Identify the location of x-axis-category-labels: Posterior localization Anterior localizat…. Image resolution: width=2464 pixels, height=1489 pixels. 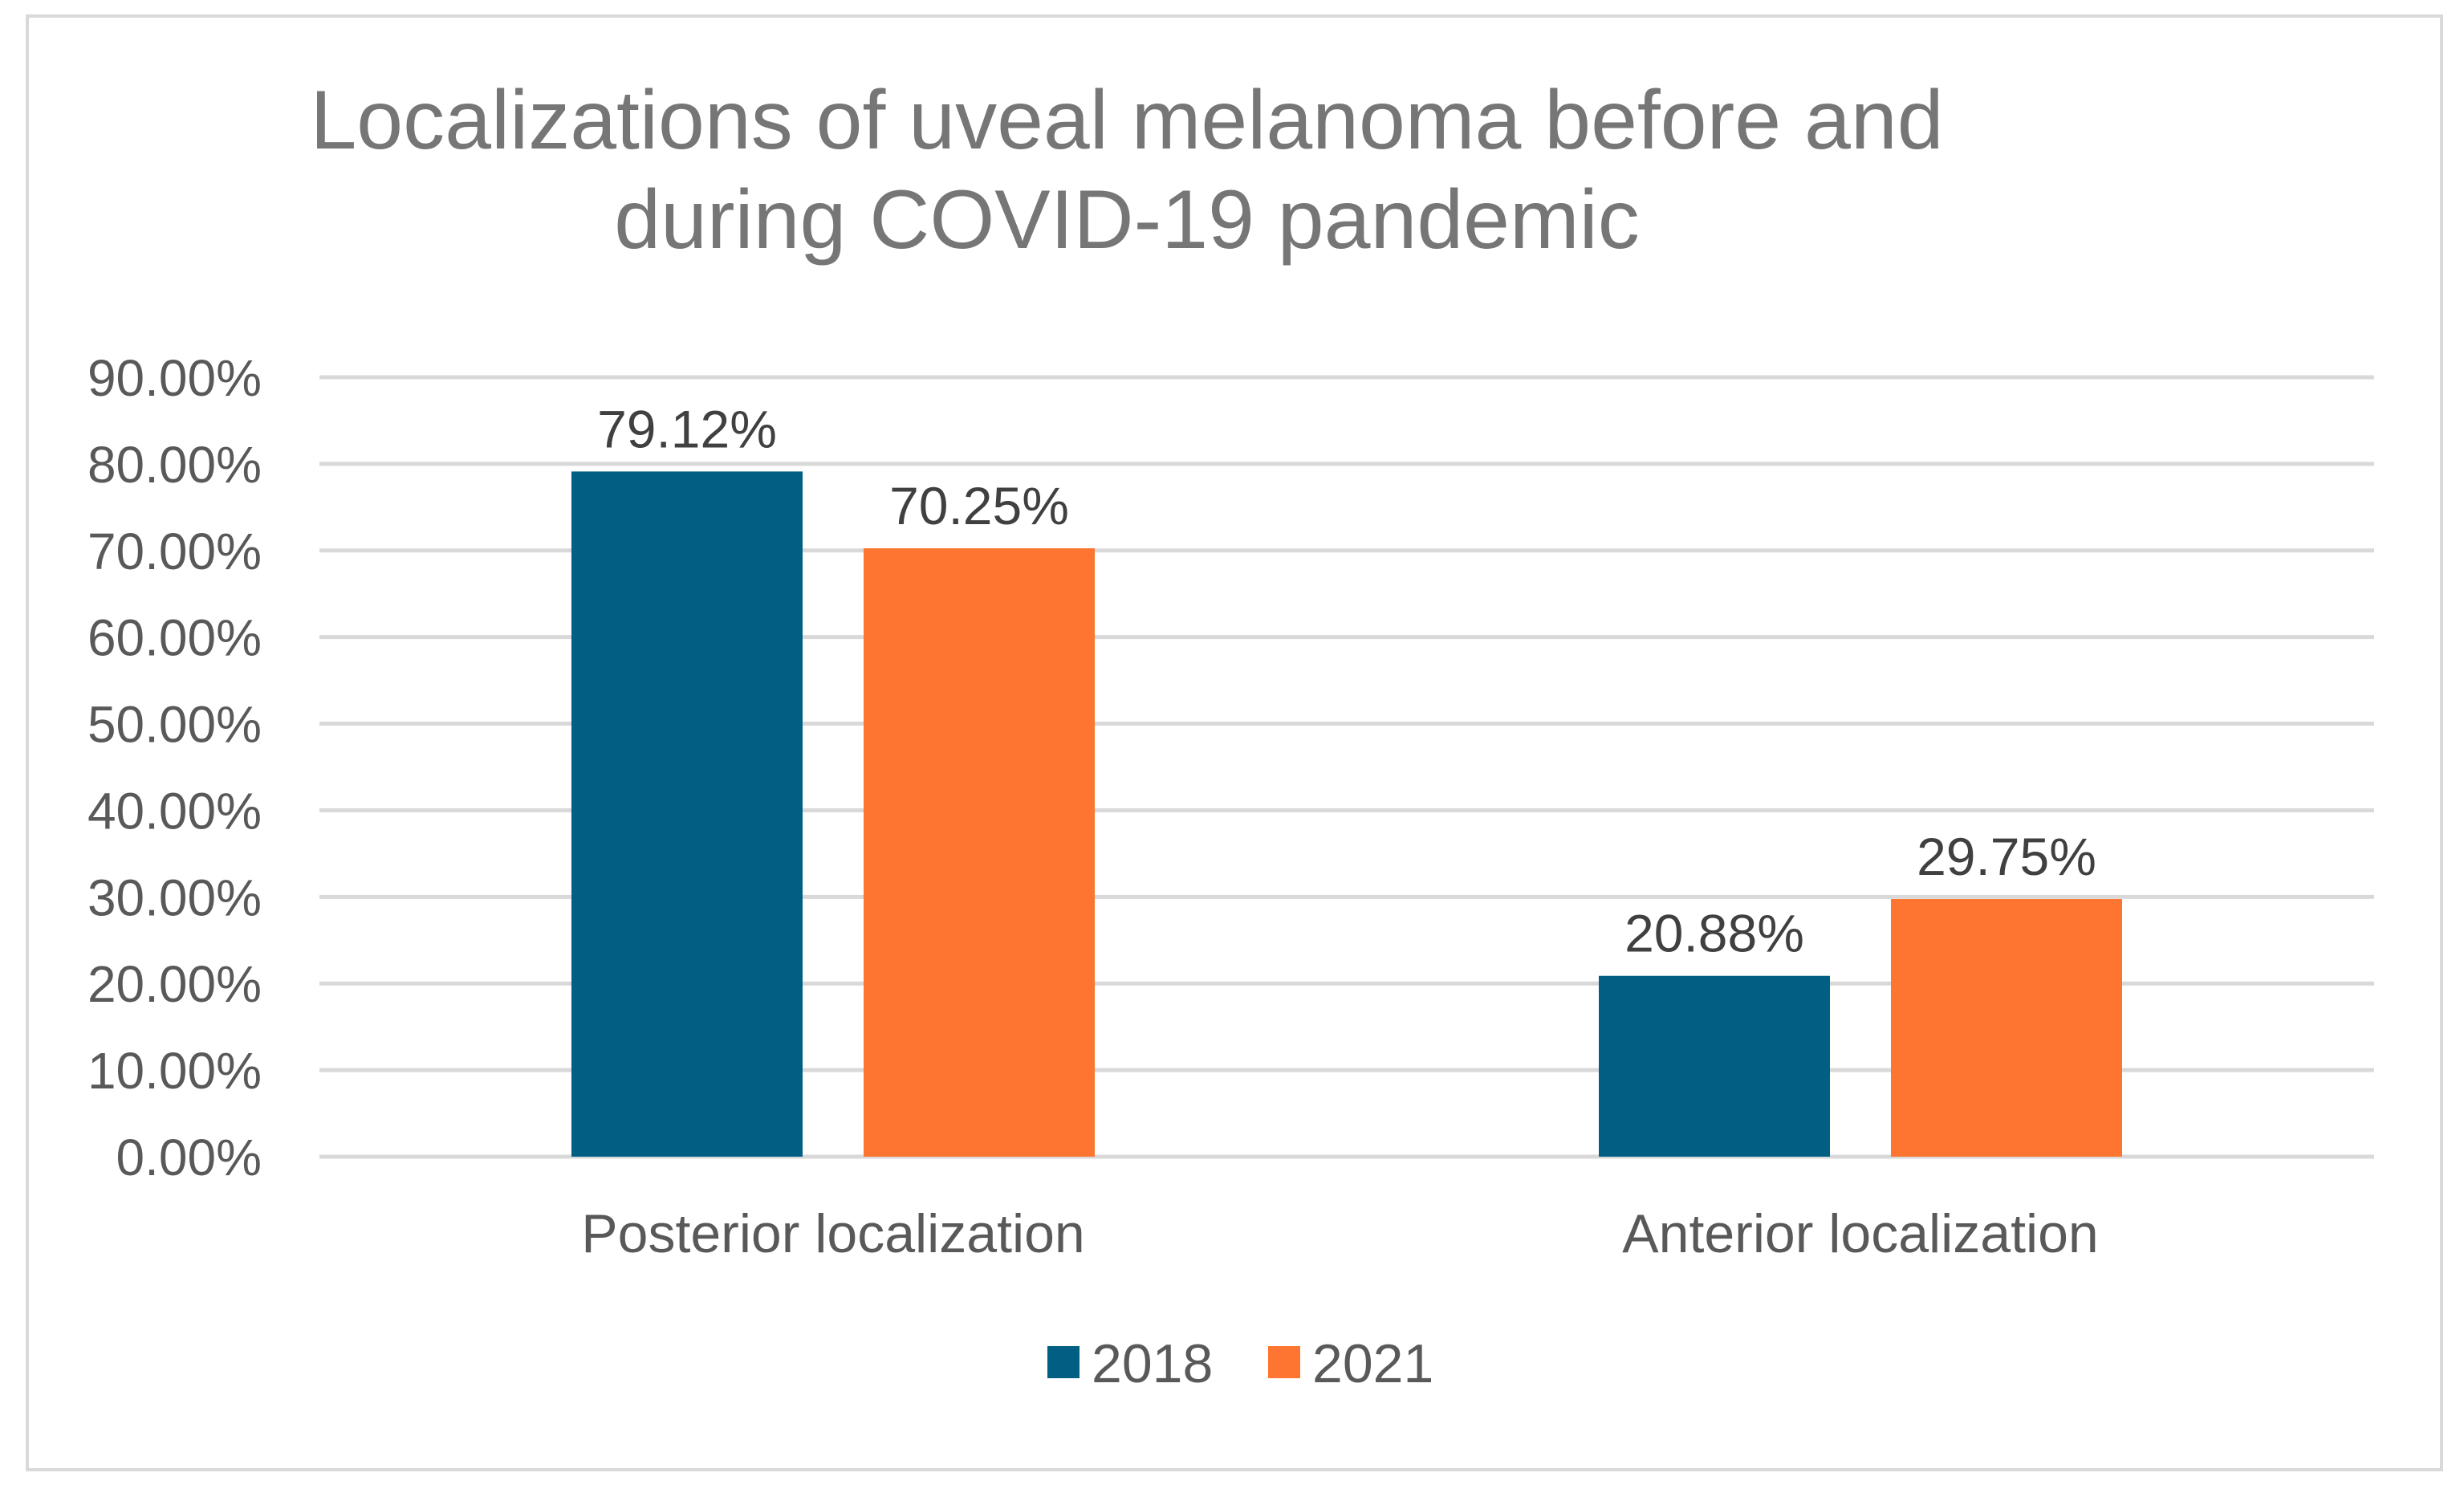
(1339, 1233).